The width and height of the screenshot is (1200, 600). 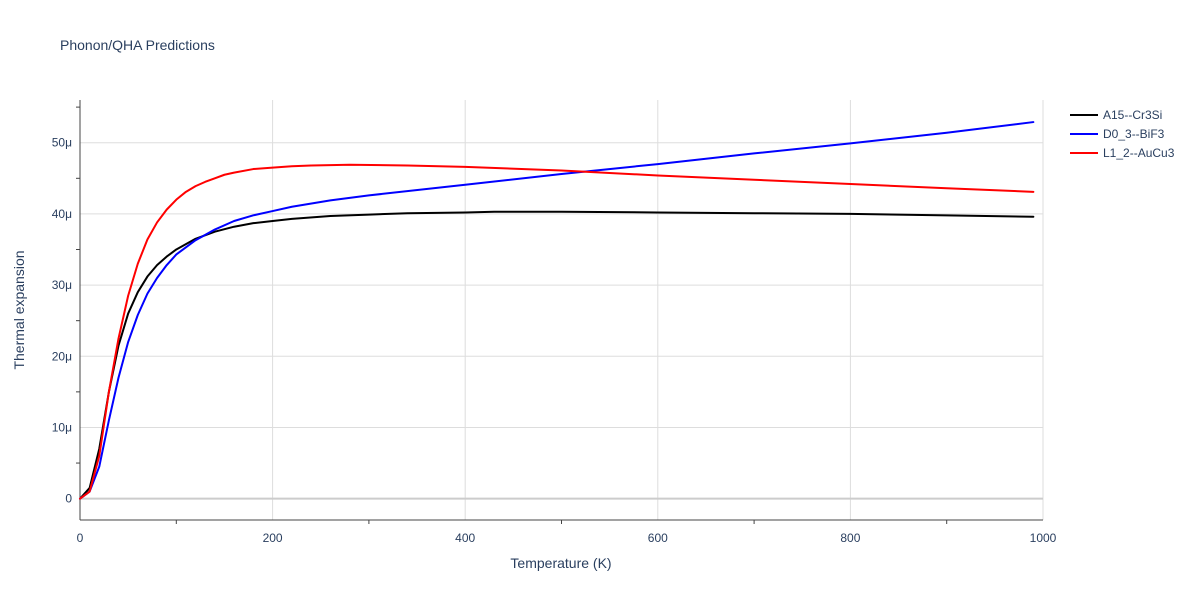 I want to click on x-tick-label: 400, so click(x=465, y=538).